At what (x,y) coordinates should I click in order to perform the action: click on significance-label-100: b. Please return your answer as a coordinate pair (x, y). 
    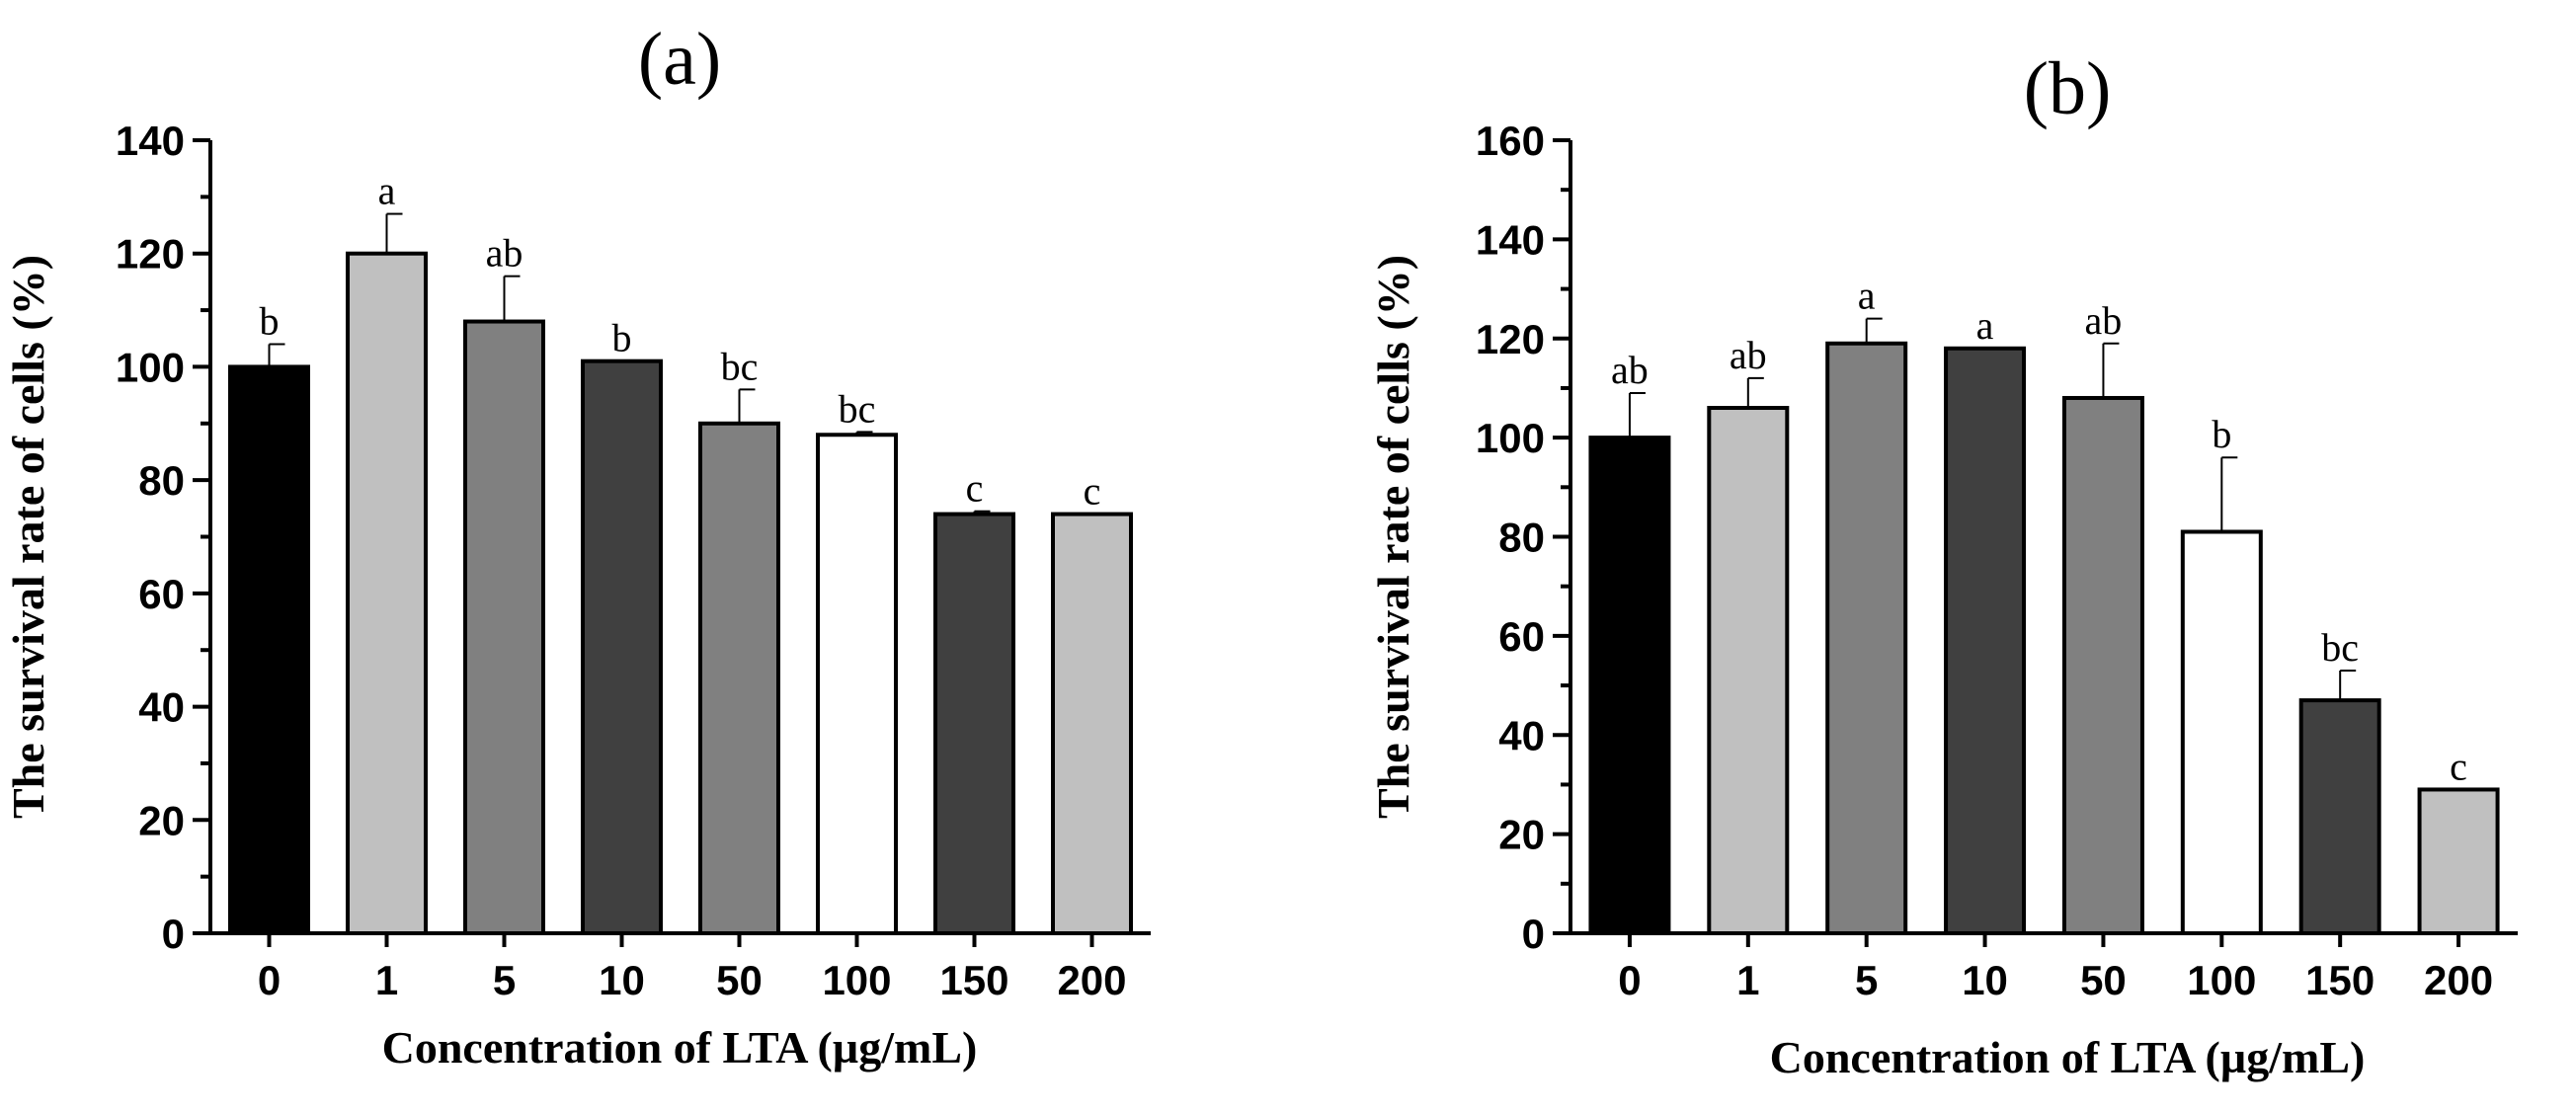
    Looking at the image, I should click on (2221, 434).